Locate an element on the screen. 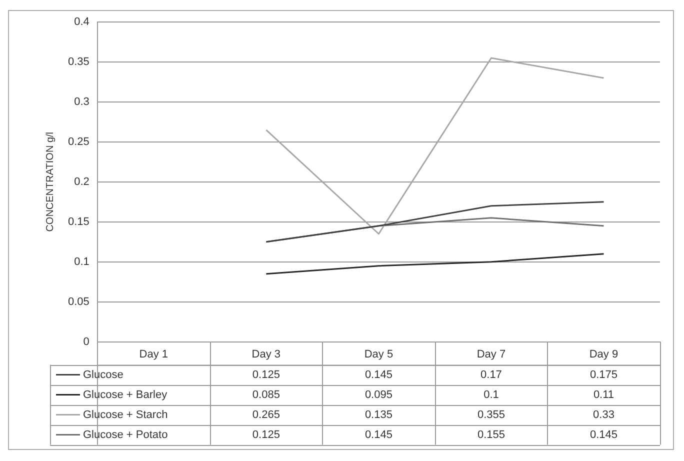  legend-label: Glucose + Potato is located at coordinates (125, 434).